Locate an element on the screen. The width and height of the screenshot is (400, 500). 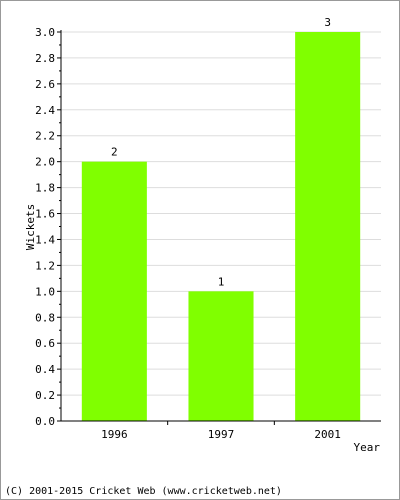
y-tick-label: 1.2 is located at coordinates (45, 265).